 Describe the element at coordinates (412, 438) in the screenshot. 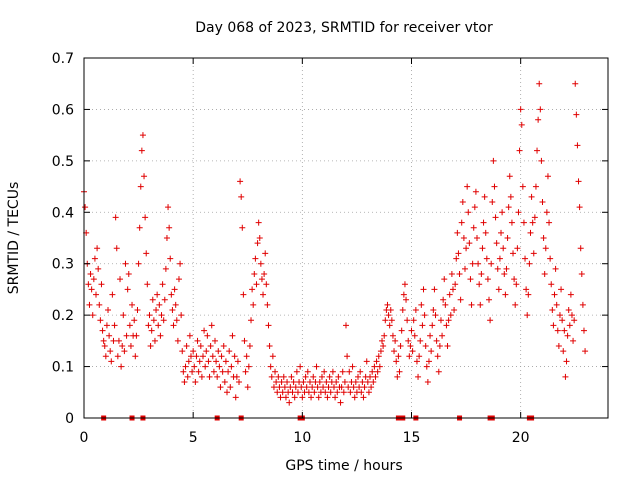

I see `x-tick-label: 15` at that location.